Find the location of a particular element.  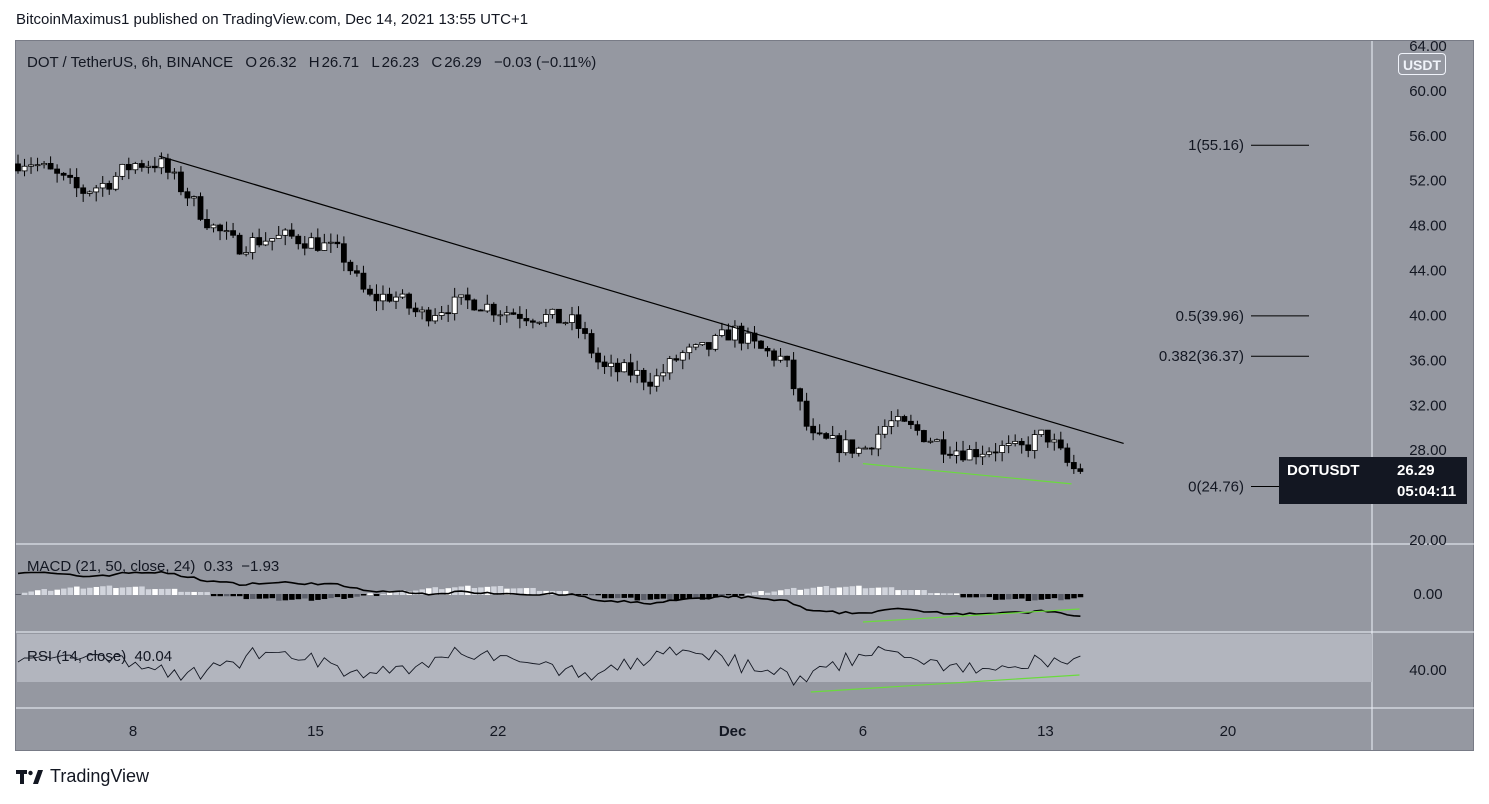

y-tick-label: 36.00 is located at coordinates (1428, 360).